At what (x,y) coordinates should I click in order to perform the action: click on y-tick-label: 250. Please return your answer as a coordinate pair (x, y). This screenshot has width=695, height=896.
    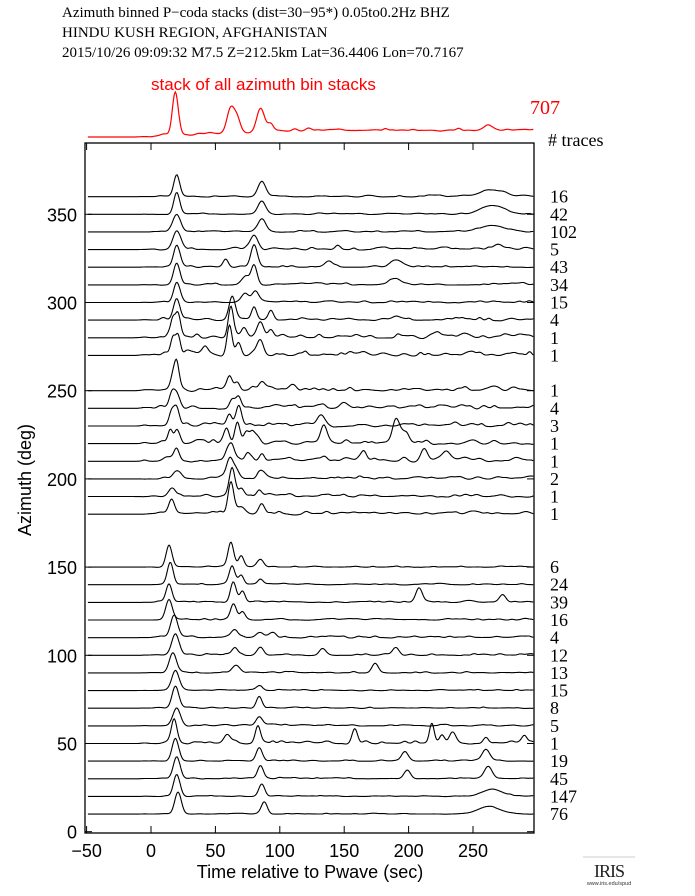
    Looking at the image, I should click on (62, 392).